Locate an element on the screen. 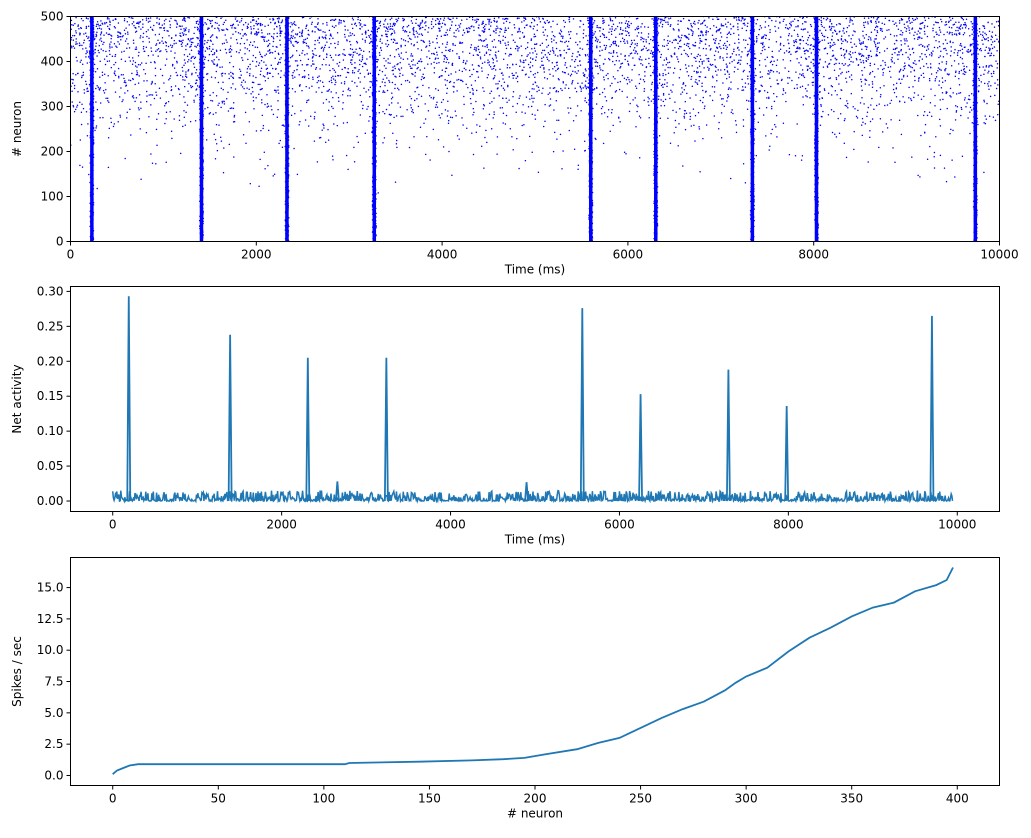 The image size is (1031, 838). x-tick-label: 50 is located at coordinates (218, 799).